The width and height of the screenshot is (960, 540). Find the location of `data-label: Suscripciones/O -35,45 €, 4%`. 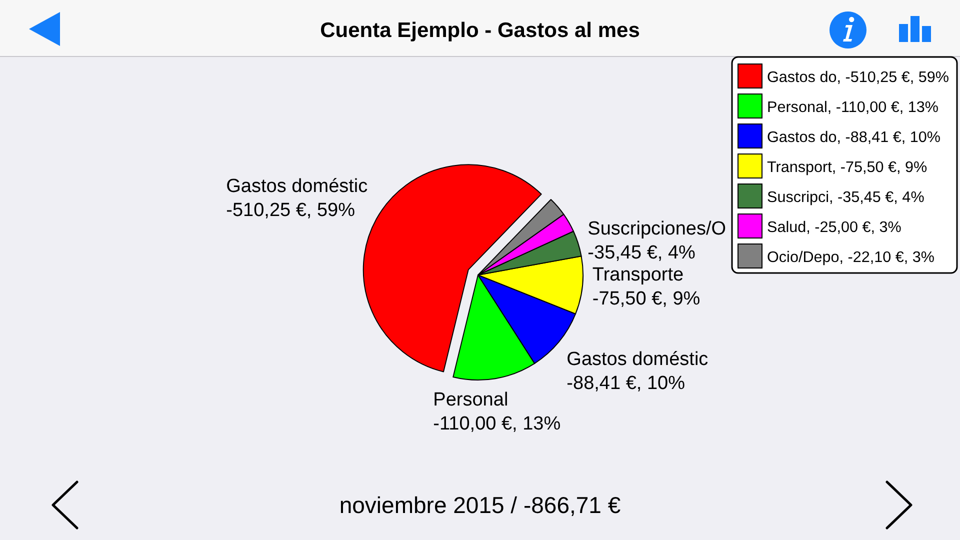

data-label: Suscripciones/O -35,45 €, 4% is located at coordinates (657, 241).